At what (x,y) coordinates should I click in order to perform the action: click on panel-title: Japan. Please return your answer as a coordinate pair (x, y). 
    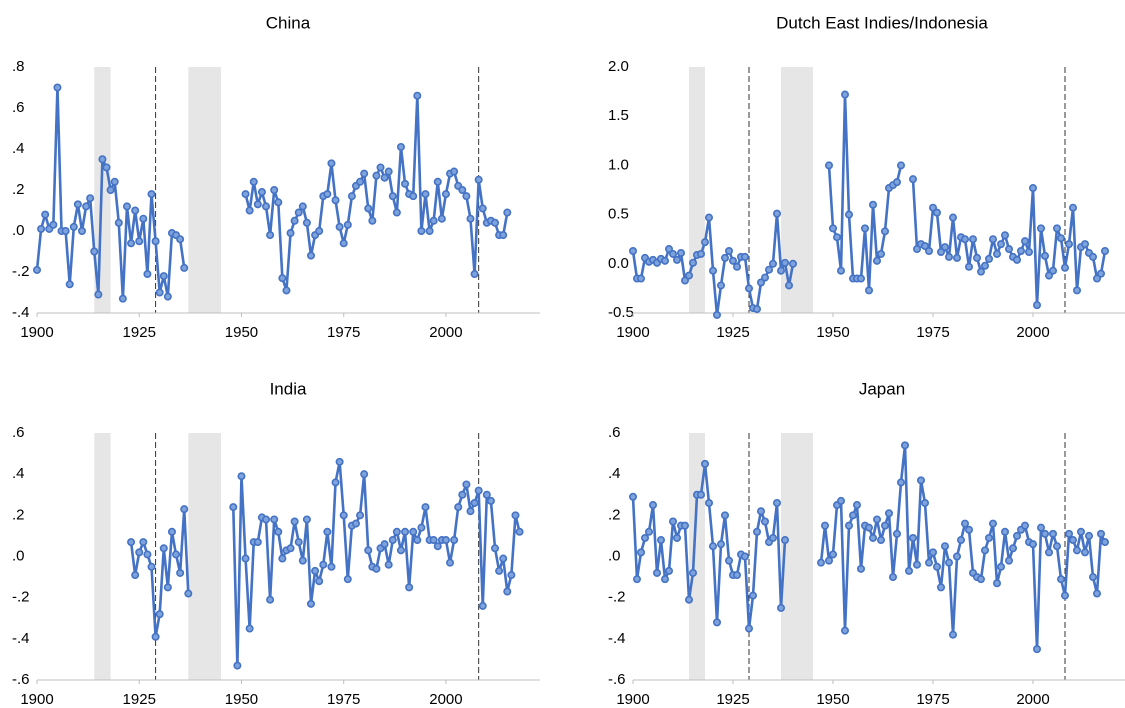
    Looking at the image, I should click on (882, 388).